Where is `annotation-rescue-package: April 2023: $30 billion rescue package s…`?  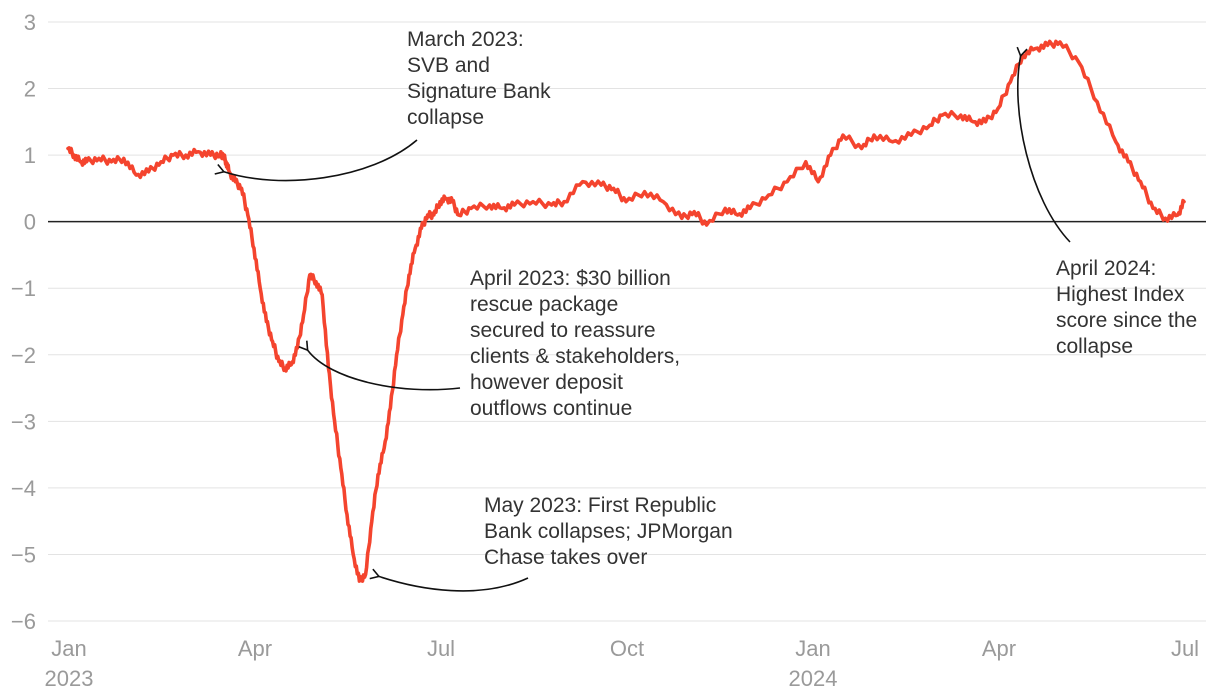
annotation-rescue-package: April 2023: $30 billion rescue package s… is located at coordinates (578, 343).